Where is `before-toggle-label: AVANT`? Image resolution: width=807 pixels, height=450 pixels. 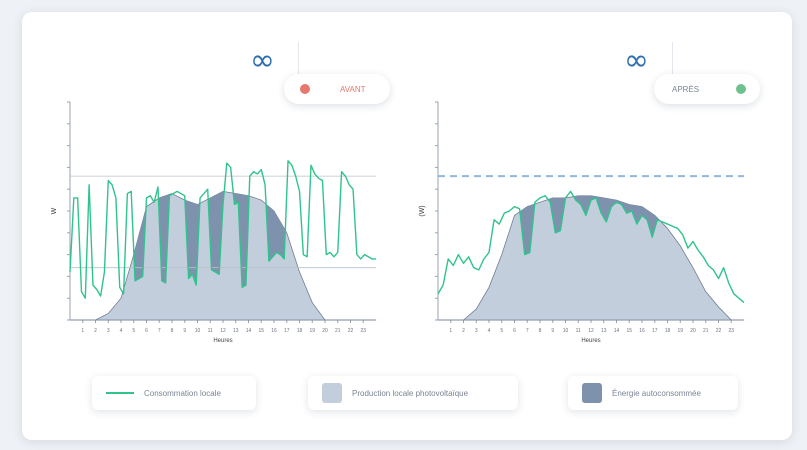
before-toggle-label: AVANT is located at coordinates (353, 89).